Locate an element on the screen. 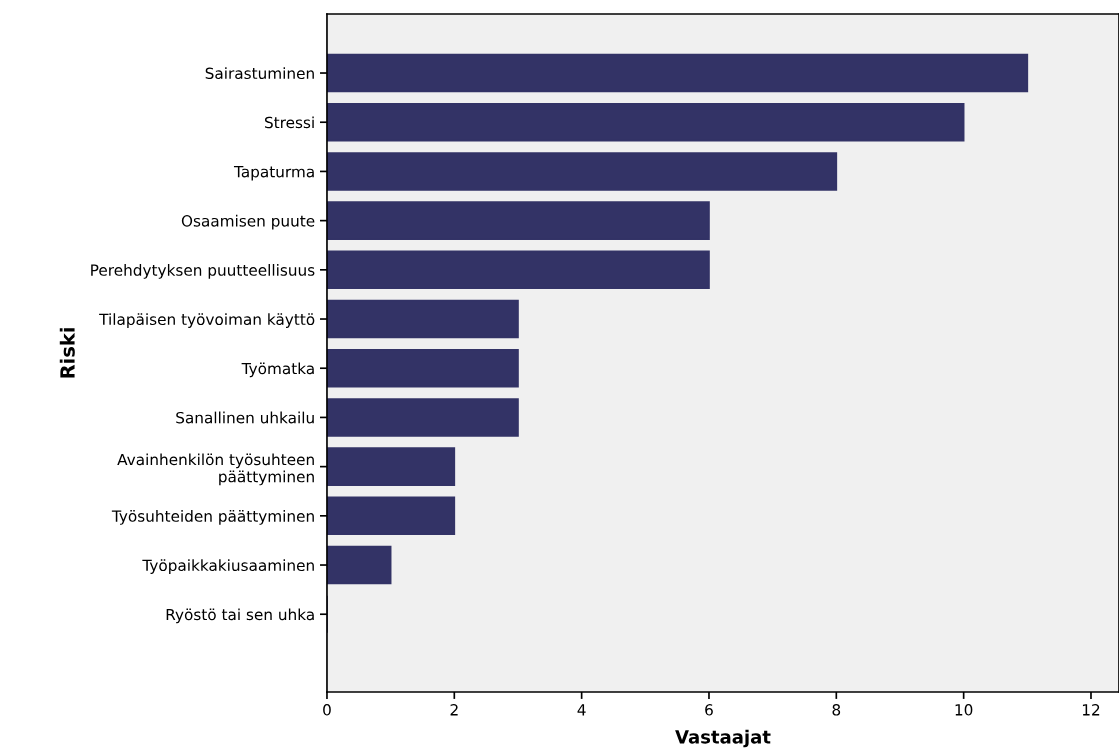  y-tick-label: Osaamisen puute is located at coordinates (248, 222).